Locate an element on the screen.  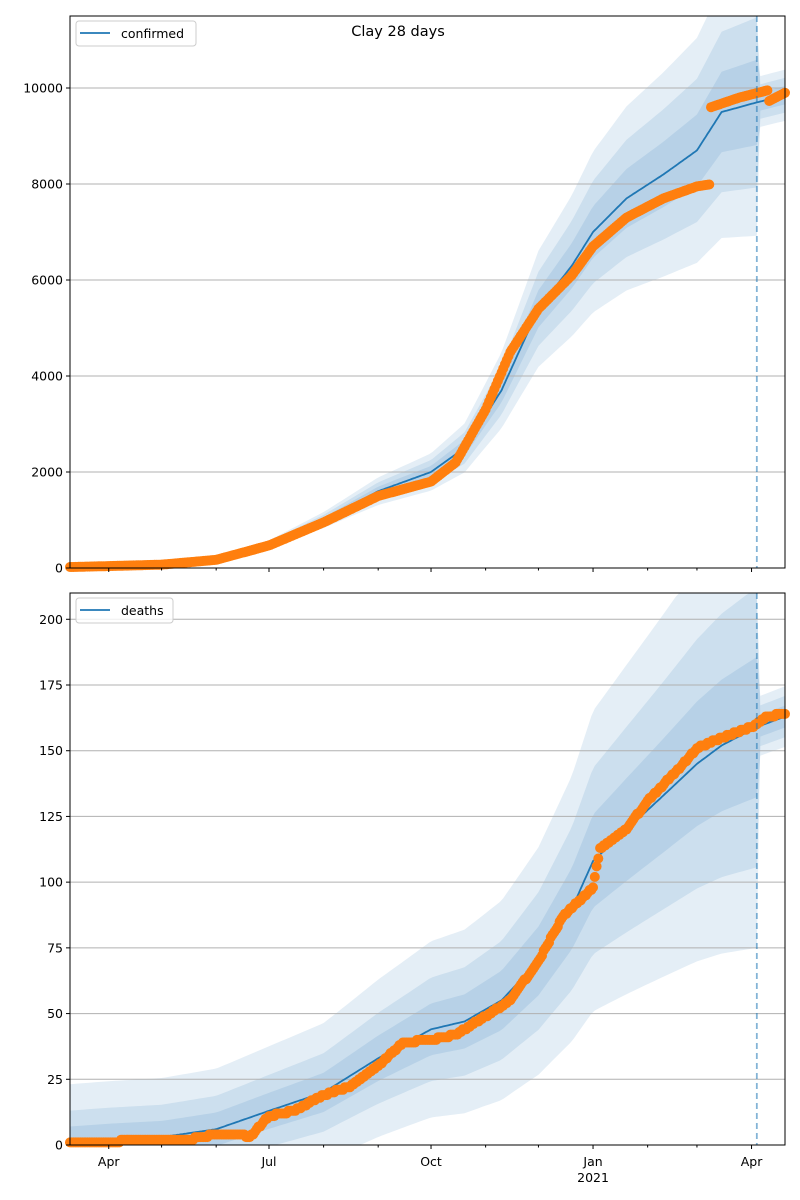
y-tick-label-6000: 6000 is located at coordinates (47, 280).